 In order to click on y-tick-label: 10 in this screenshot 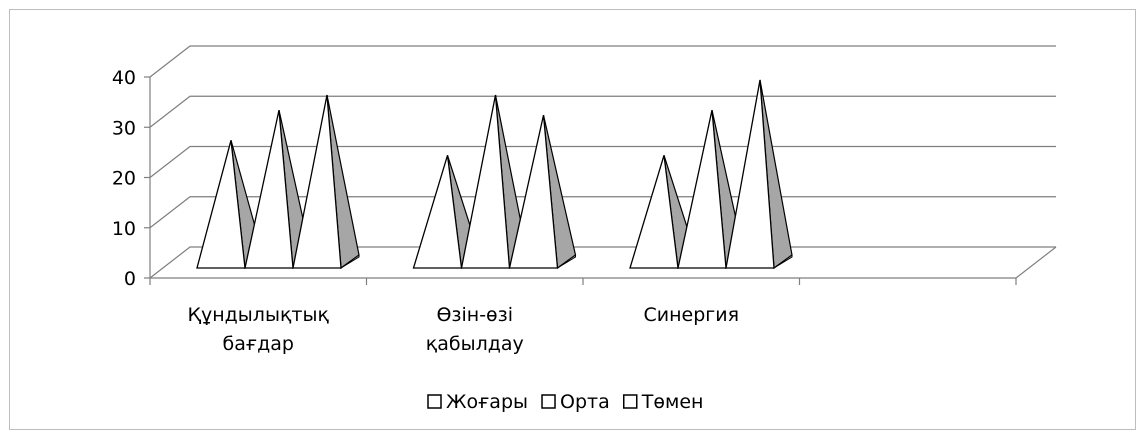, I will do `click(124, 229)`.